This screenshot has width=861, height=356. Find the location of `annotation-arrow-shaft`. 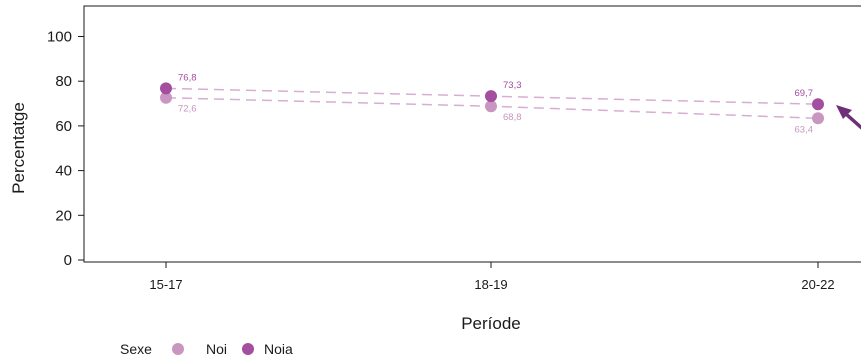

annotation-arrow-shaft is located at coordinates (852, 121).